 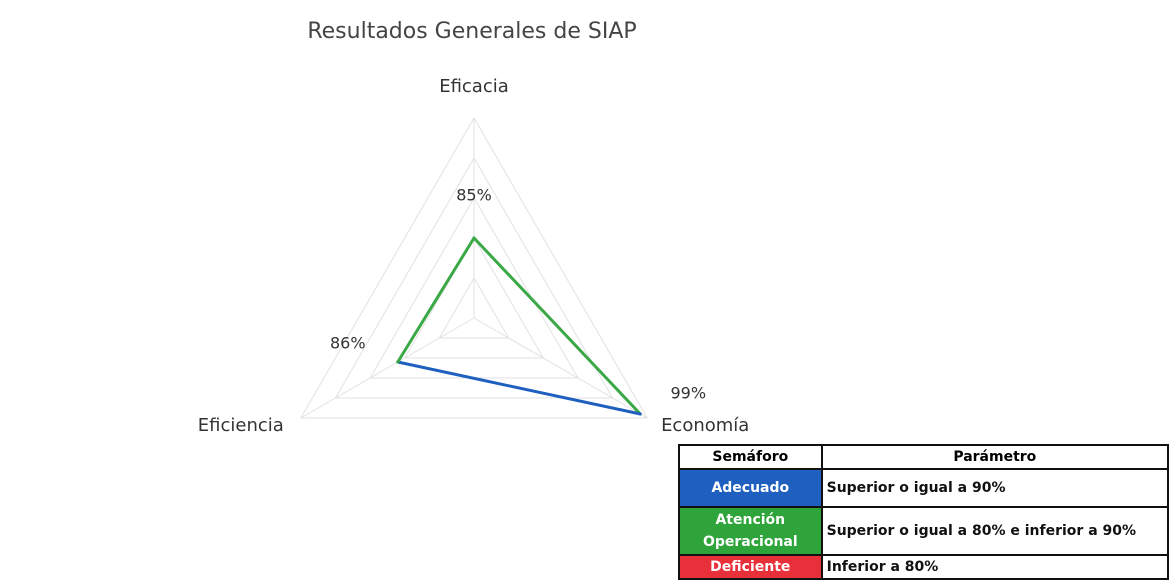 What do you see at coordinates (750, 531) in the screenshot?
I see `status-cell: Atención Operacional` at bounding box center [750, 531].